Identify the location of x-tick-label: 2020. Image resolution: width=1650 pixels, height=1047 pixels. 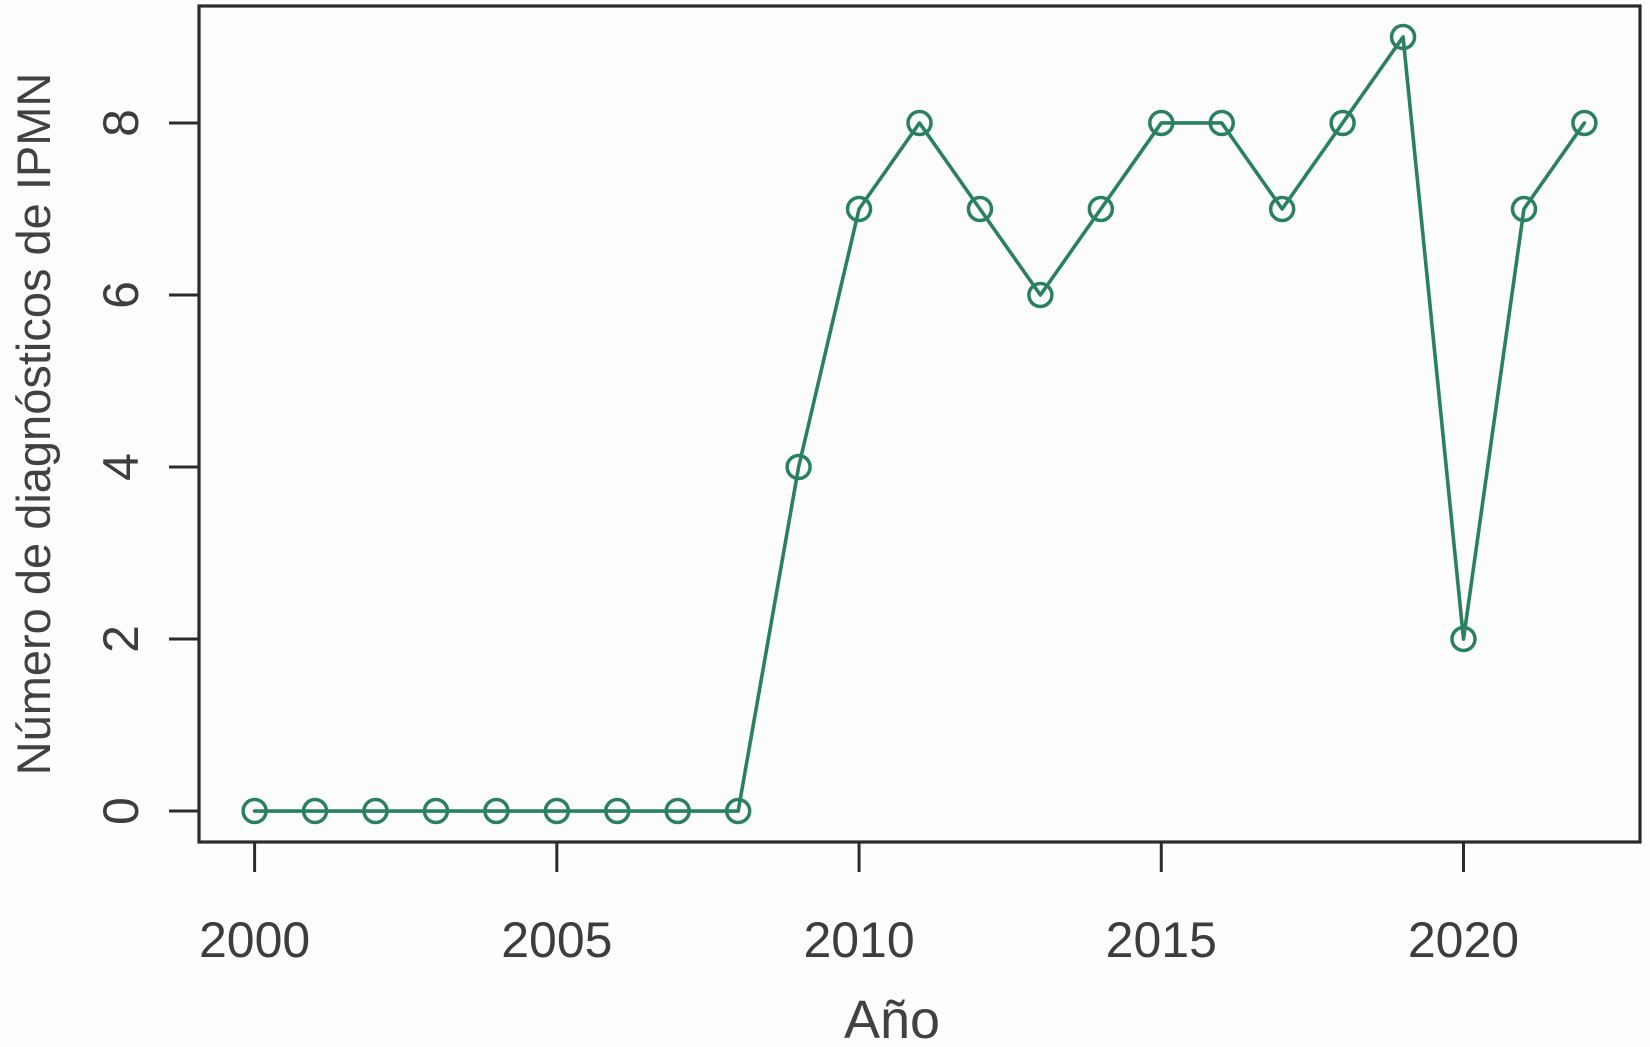
(1463, 940).